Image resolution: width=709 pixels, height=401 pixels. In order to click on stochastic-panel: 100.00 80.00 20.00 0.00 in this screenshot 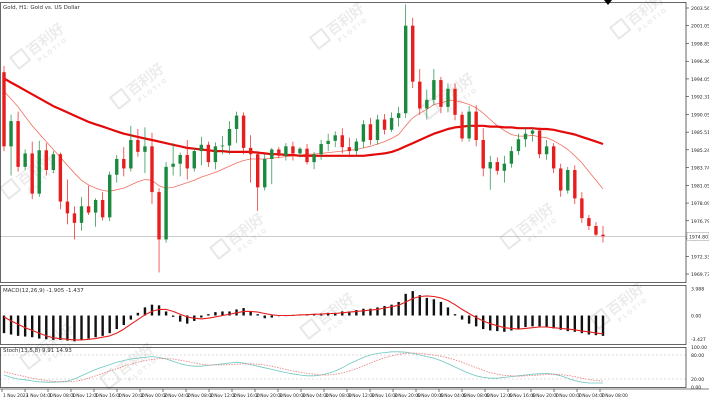, I will do `click(353, 368)`.